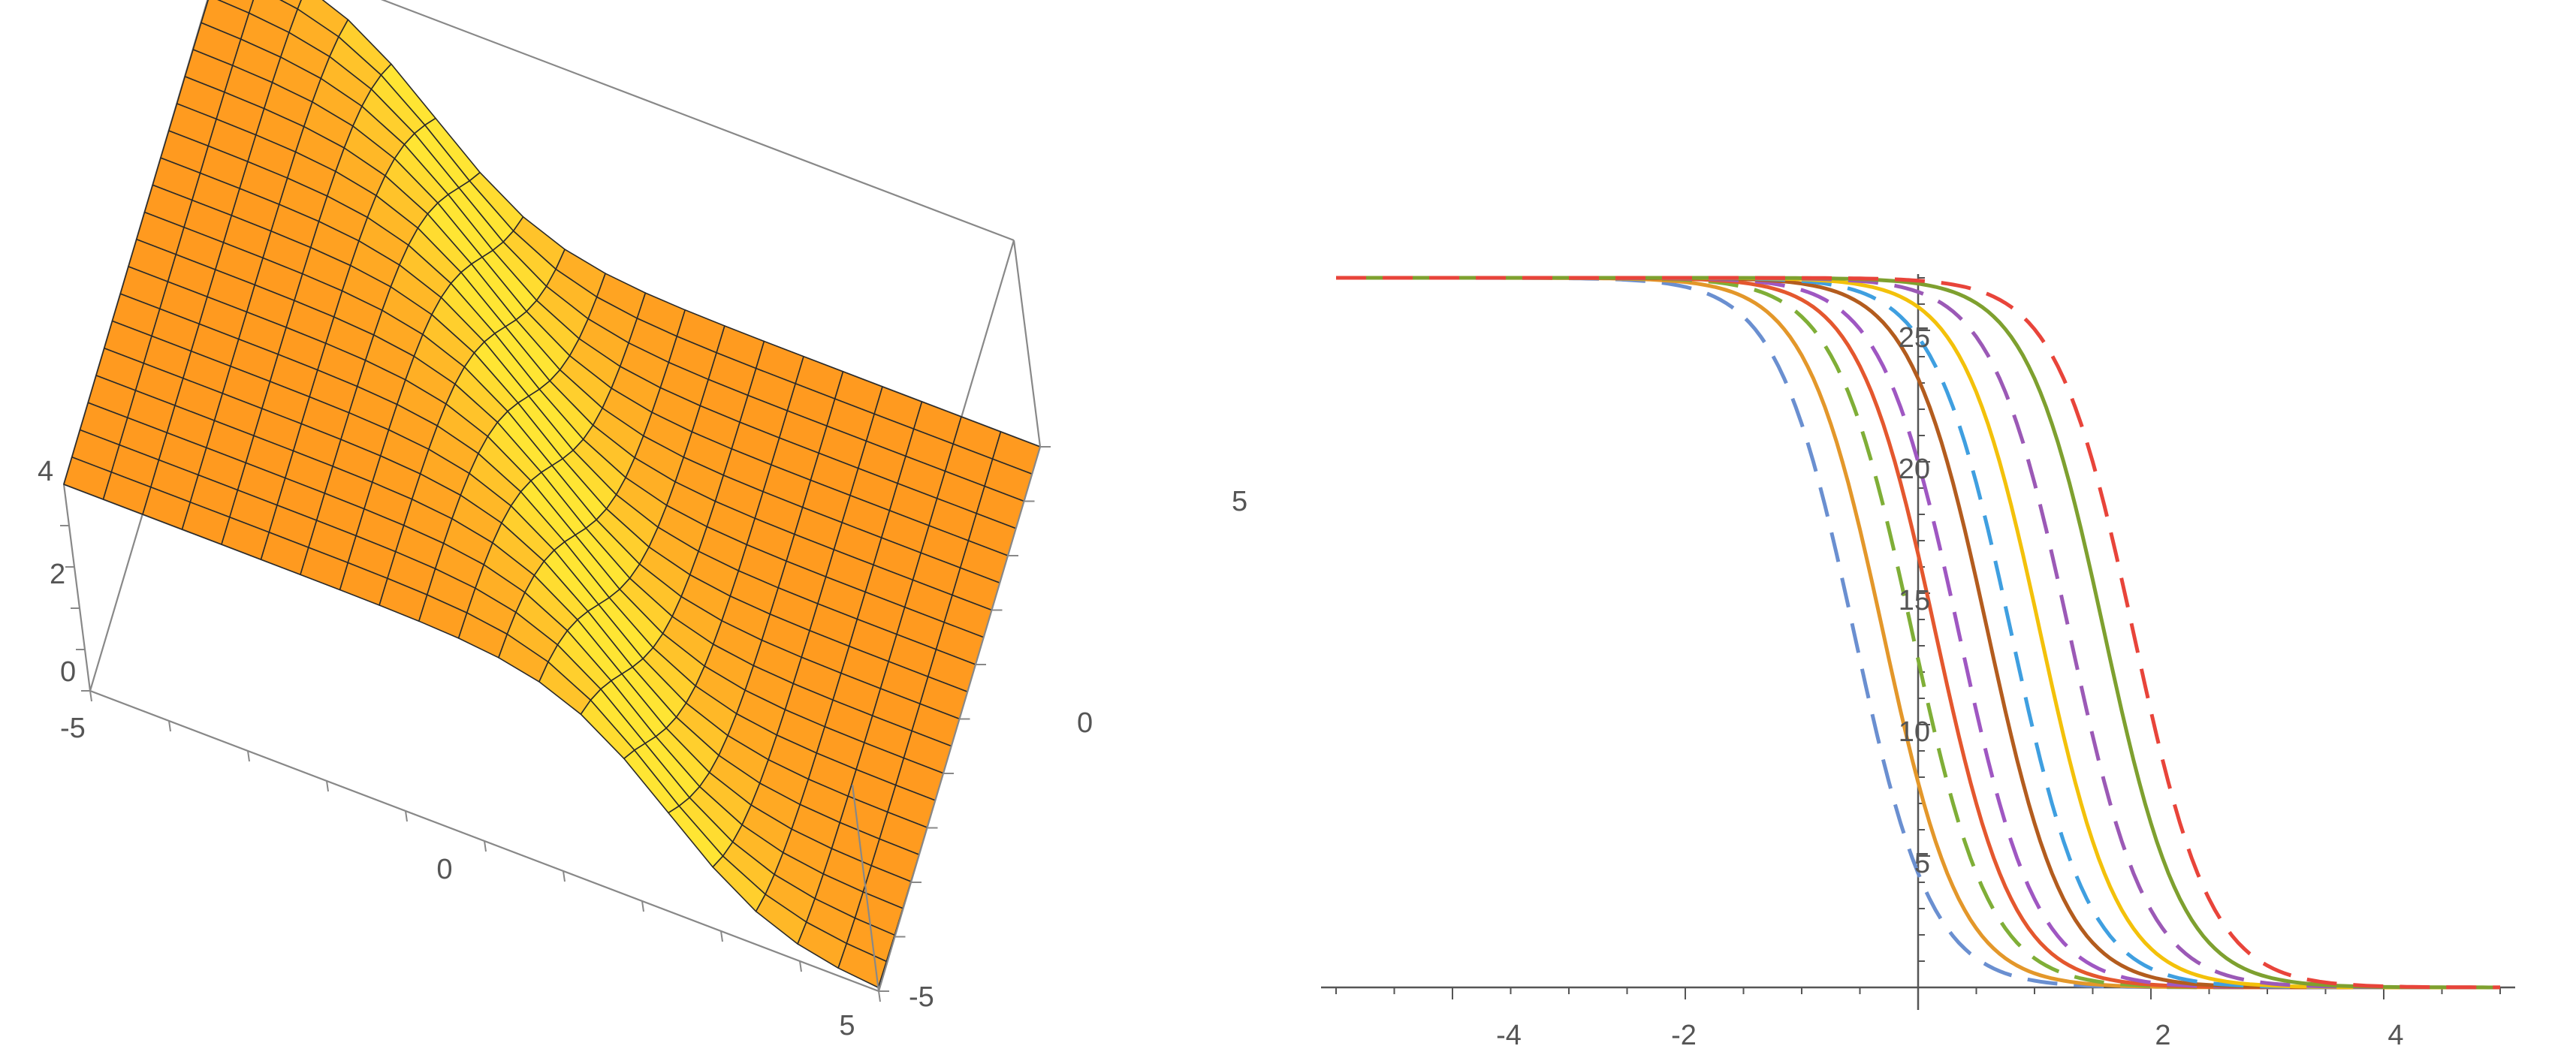  I want to click on y-tick-label-15: 15, so click(1914, 600).